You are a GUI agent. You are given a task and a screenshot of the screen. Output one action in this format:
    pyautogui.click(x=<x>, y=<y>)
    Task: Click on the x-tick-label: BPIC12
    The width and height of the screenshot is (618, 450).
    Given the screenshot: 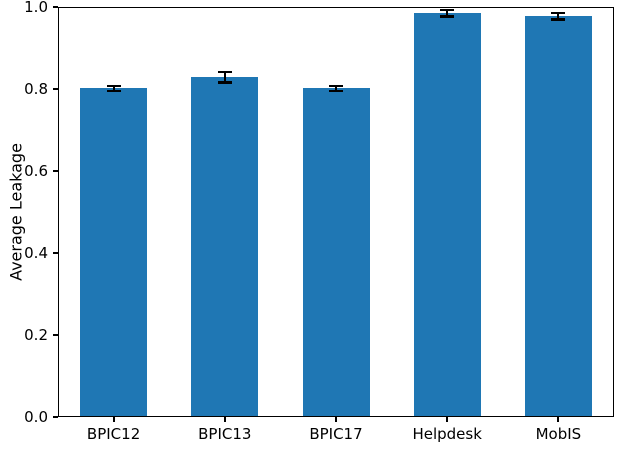 What is the action you would take?
    pyautogui.click(x=113, y=434)
    